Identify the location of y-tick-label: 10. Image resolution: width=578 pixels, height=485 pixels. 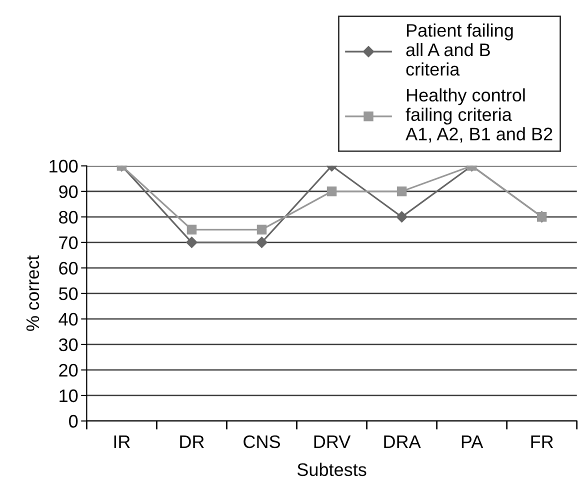
(69, 395).